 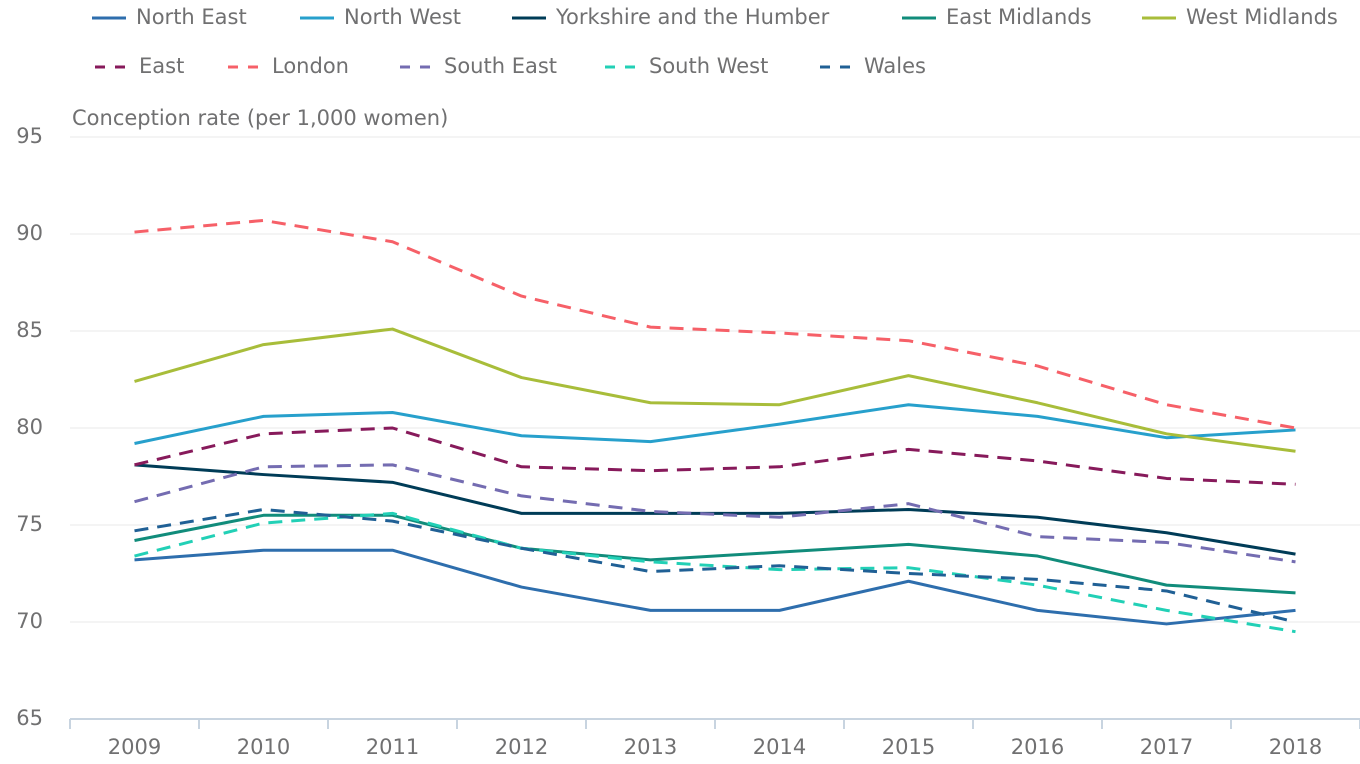 I want to click on x-tick-label: 2016, so click(x=1037, y=747).